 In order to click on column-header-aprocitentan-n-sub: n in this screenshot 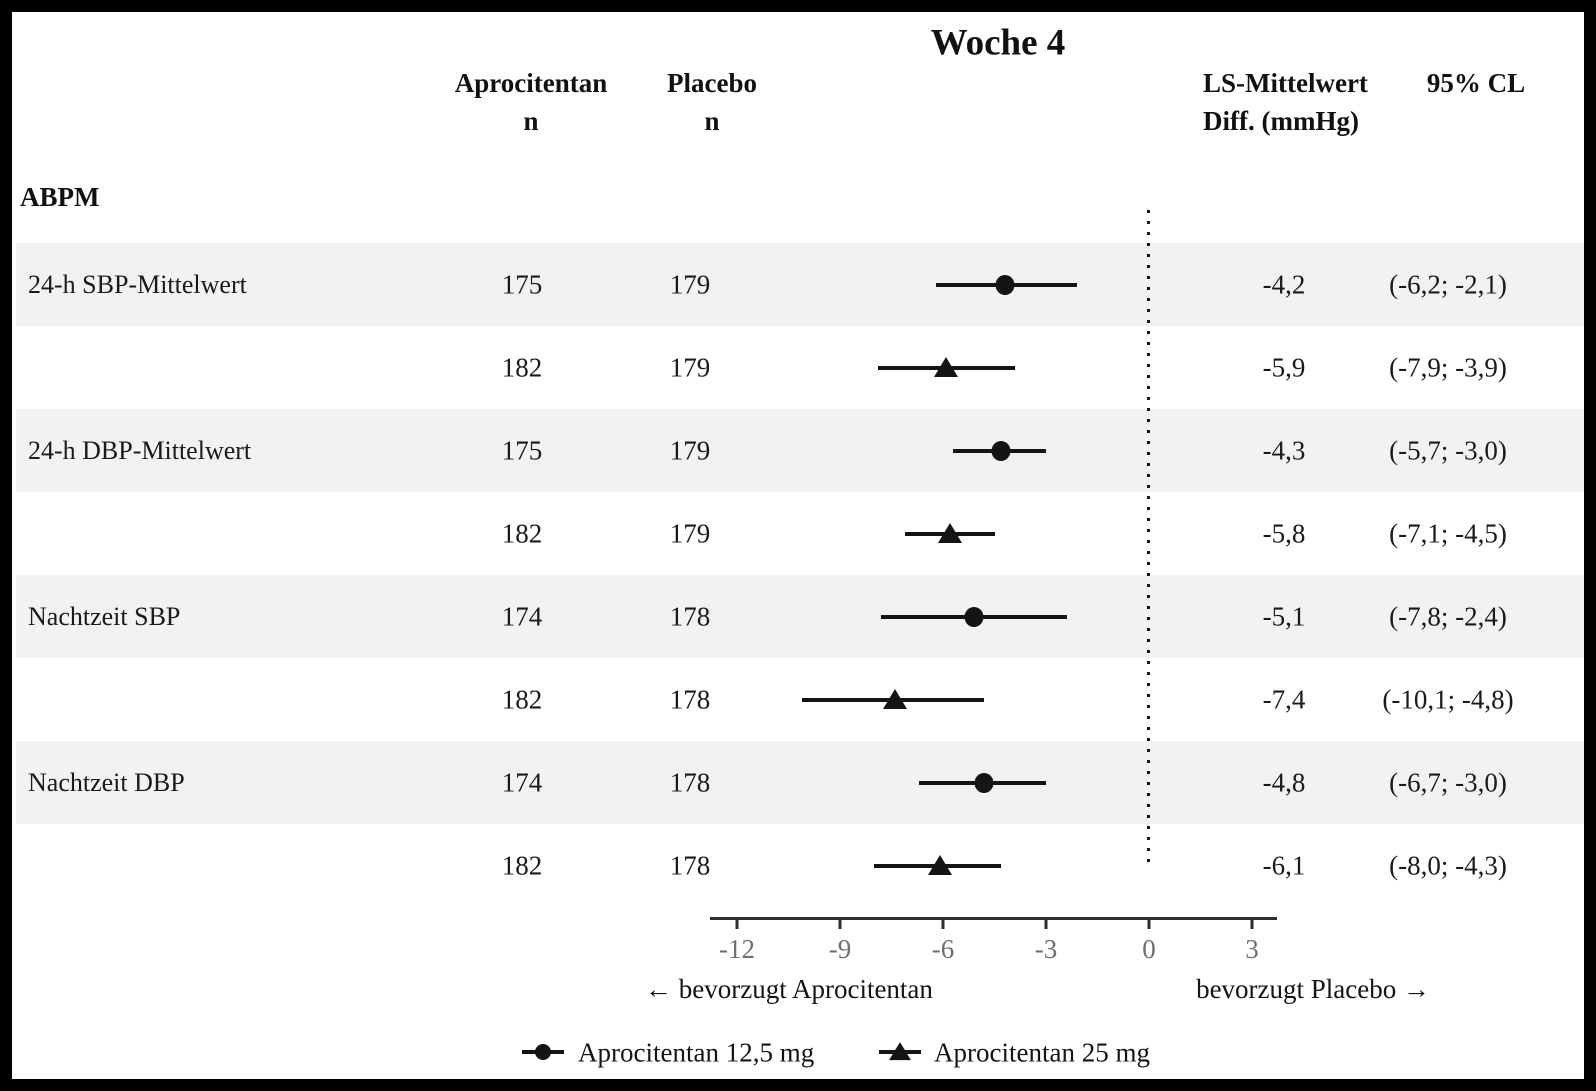, I will do `click(531, 121)`.